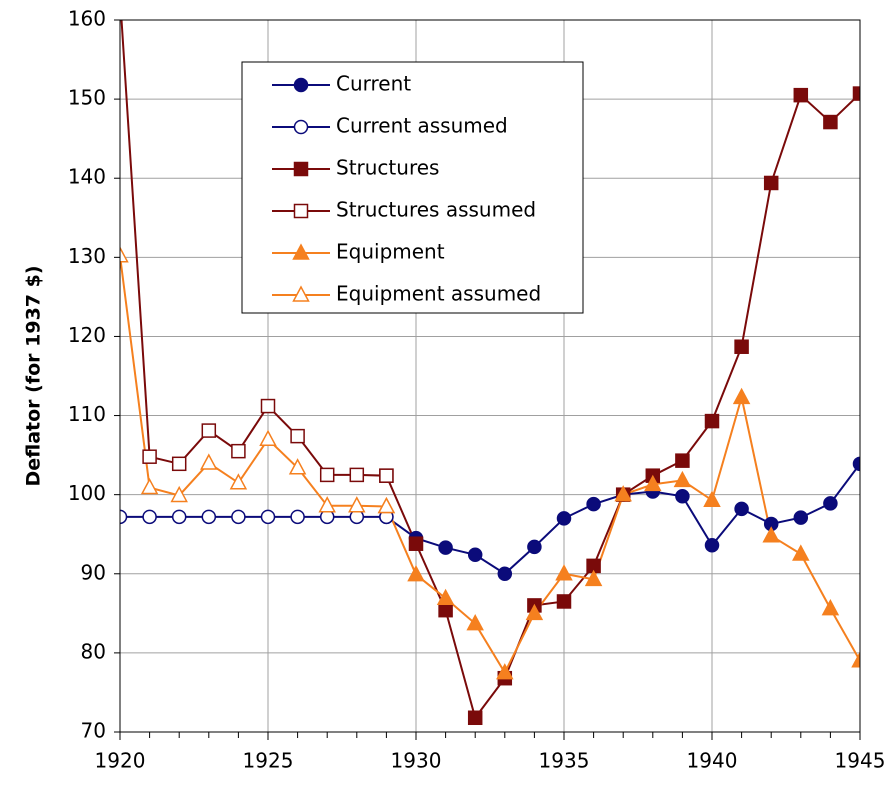  What do you see at coordinates (87, 98) in the screenshot?
I see `y-tick-label: 150` at bounding box center [87, 98].